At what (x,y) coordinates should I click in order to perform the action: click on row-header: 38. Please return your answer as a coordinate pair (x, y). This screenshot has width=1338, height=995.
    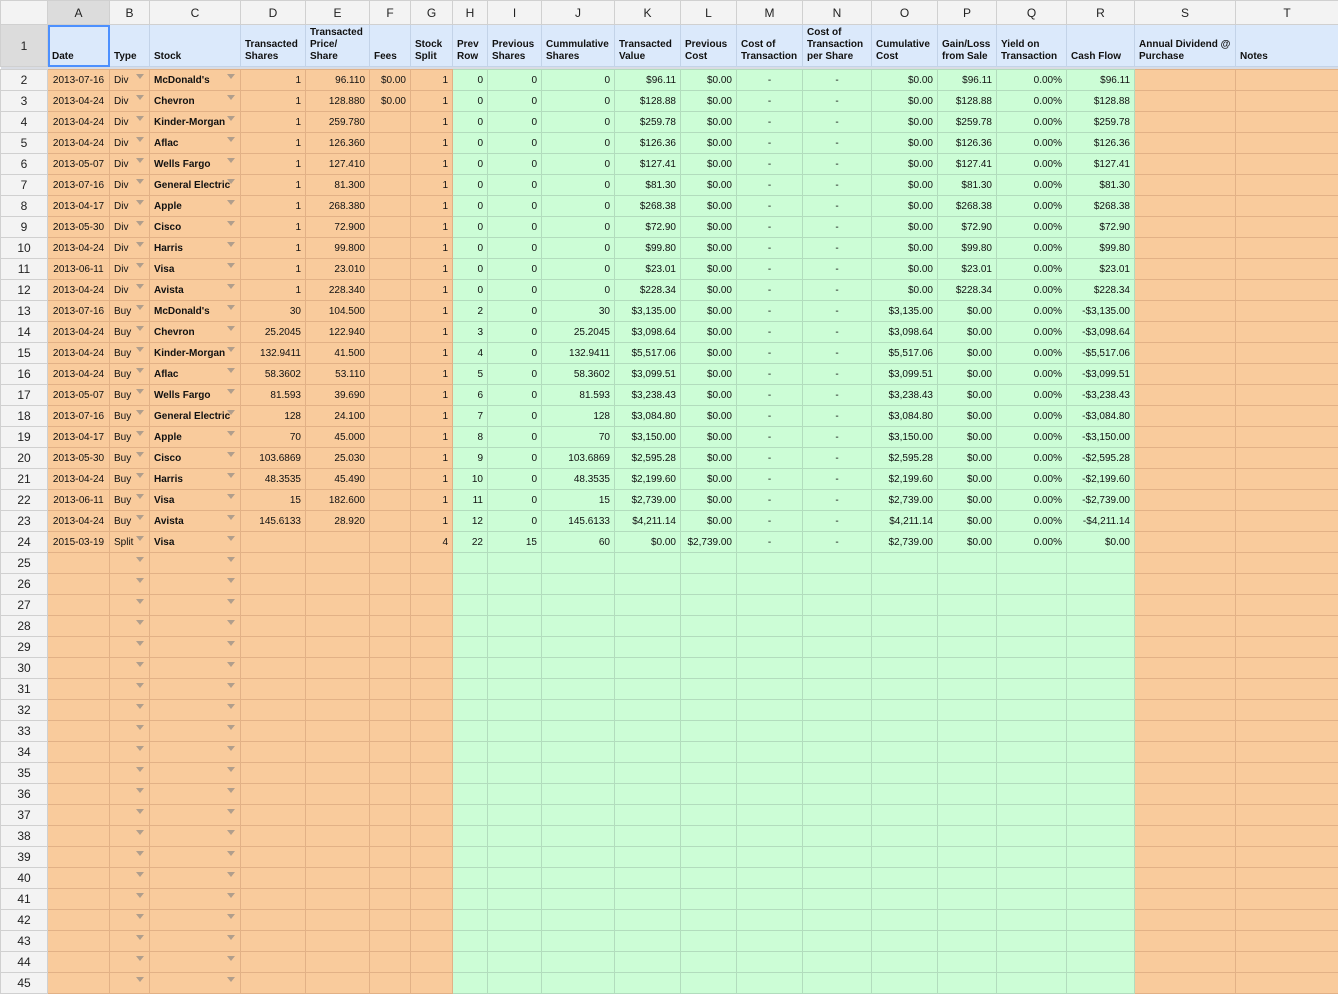
    Looking at the image, I should click on (24, 836).